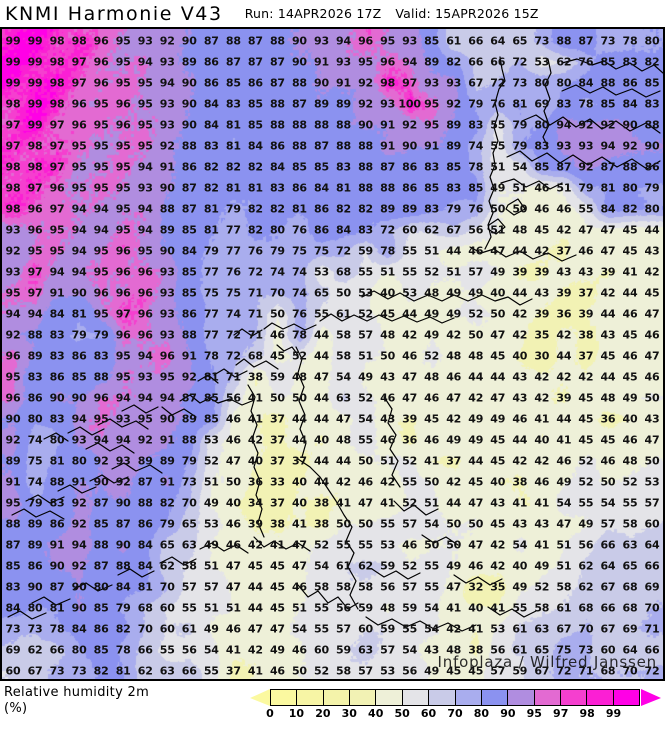 The width and height of the screenshot is (665, 735). What do you see at coordinates (392, 13) in the screenshot?
I see `run-valid-group: Run: 14APR2026 17Z Valid: 15APR2026 15Z` at bounding box center [392, 13].